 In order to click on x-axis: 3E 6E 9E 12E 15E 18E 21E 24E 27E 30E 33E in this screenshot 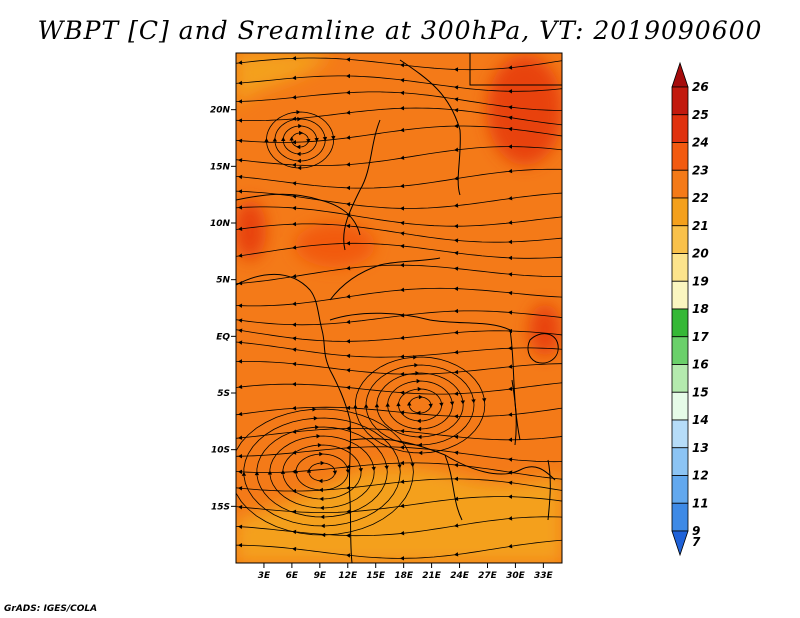, I will do `click(406, 572)`.